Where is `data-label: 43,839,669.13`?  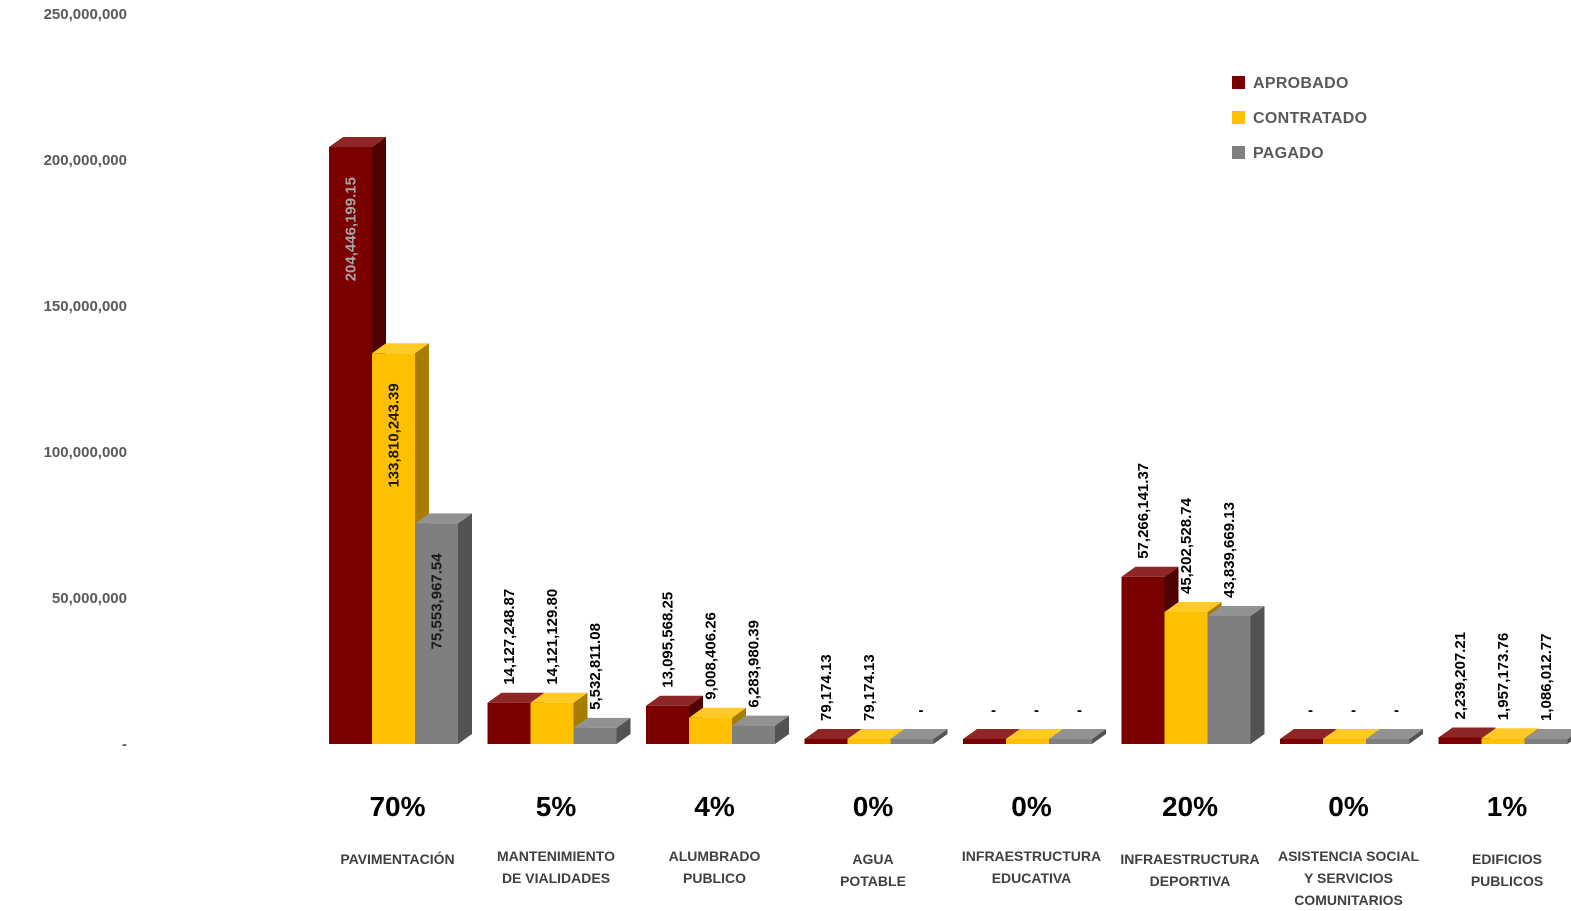
data-label: 43,839,669.13 is located at coordinates (1229, 550).